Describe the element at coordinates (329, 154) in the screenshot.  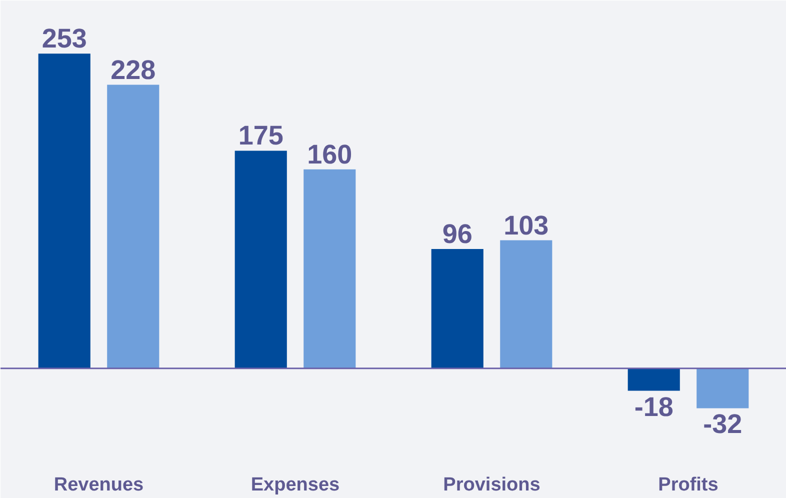
I see `data-label: 160` at that location.